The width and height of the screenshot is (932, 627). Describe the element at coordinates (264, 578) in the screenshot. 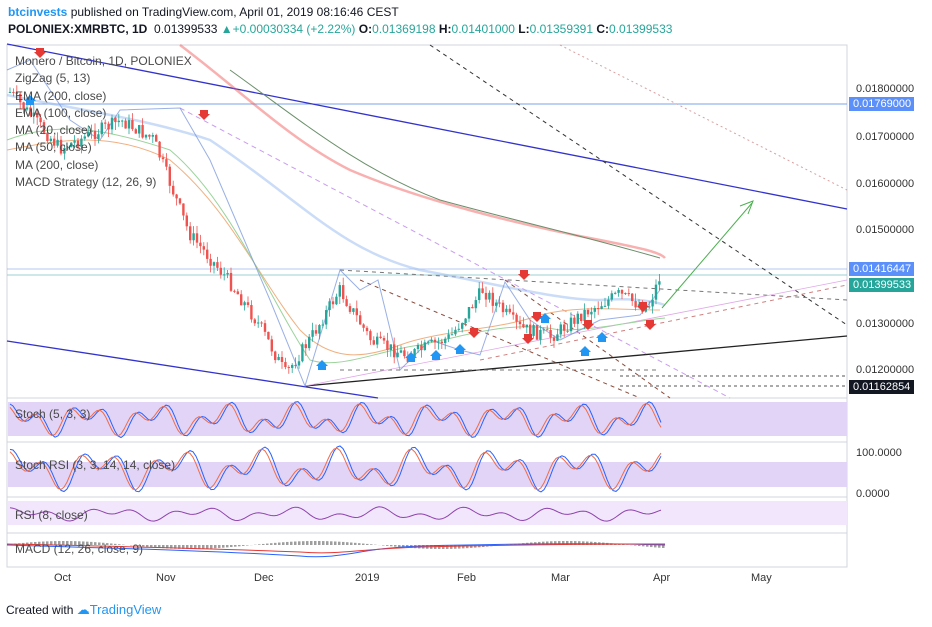

I see `time-tick: Dec` at that location.